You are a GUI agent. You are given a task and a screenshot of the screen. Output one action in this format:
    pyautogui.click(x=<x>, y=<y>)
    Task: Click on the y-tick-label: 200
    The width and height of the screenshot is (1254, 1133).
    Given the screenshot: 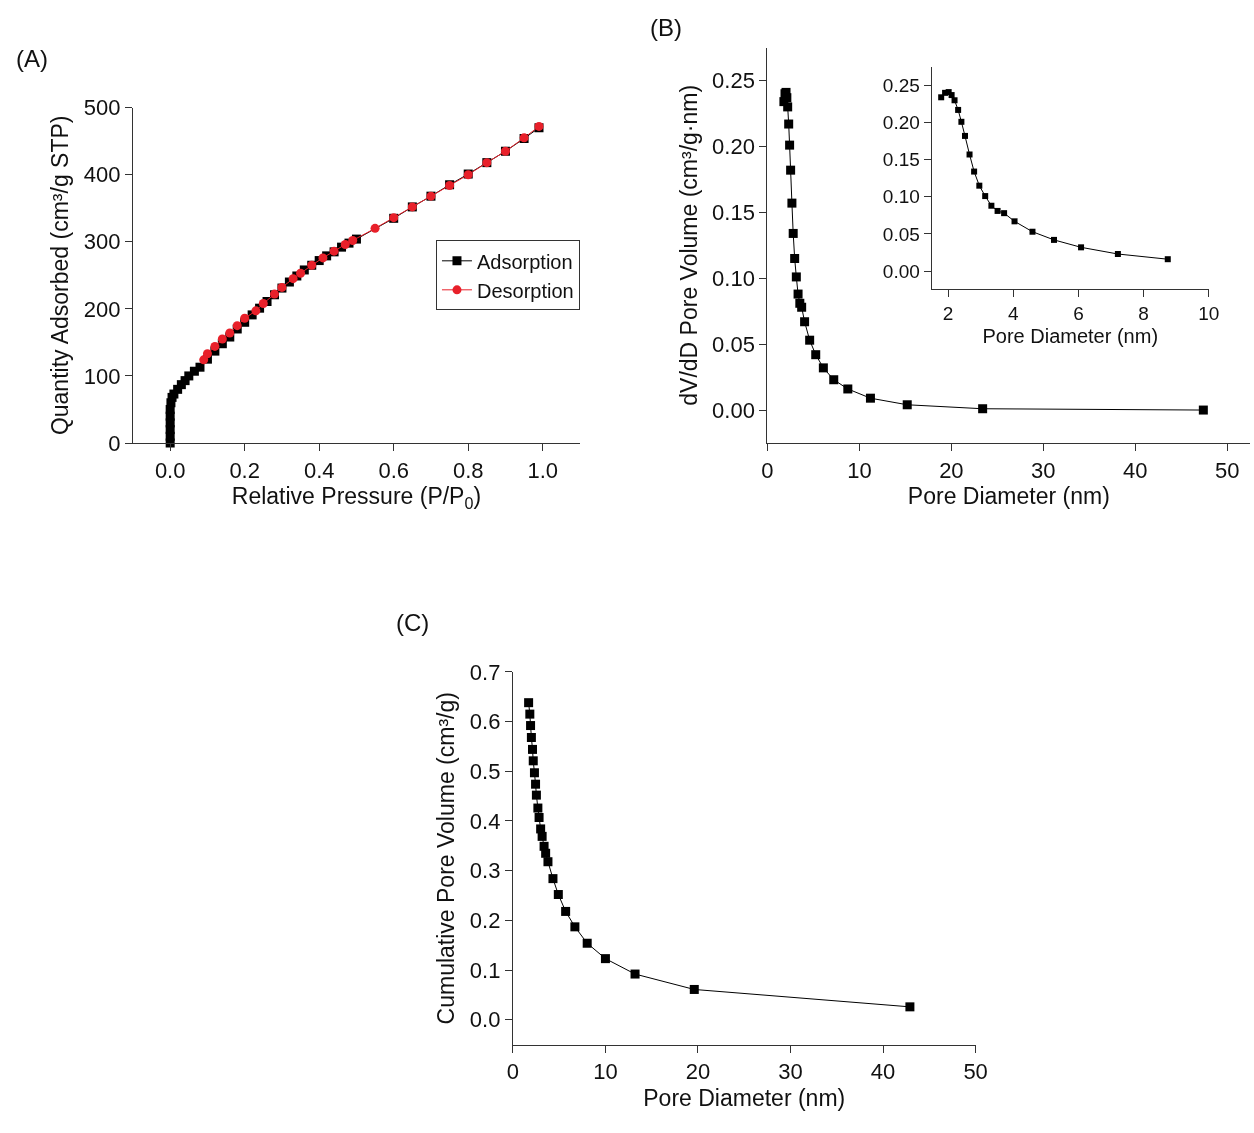 What is the action you would take?
    pyautogui.click(x=102, y=309)
    